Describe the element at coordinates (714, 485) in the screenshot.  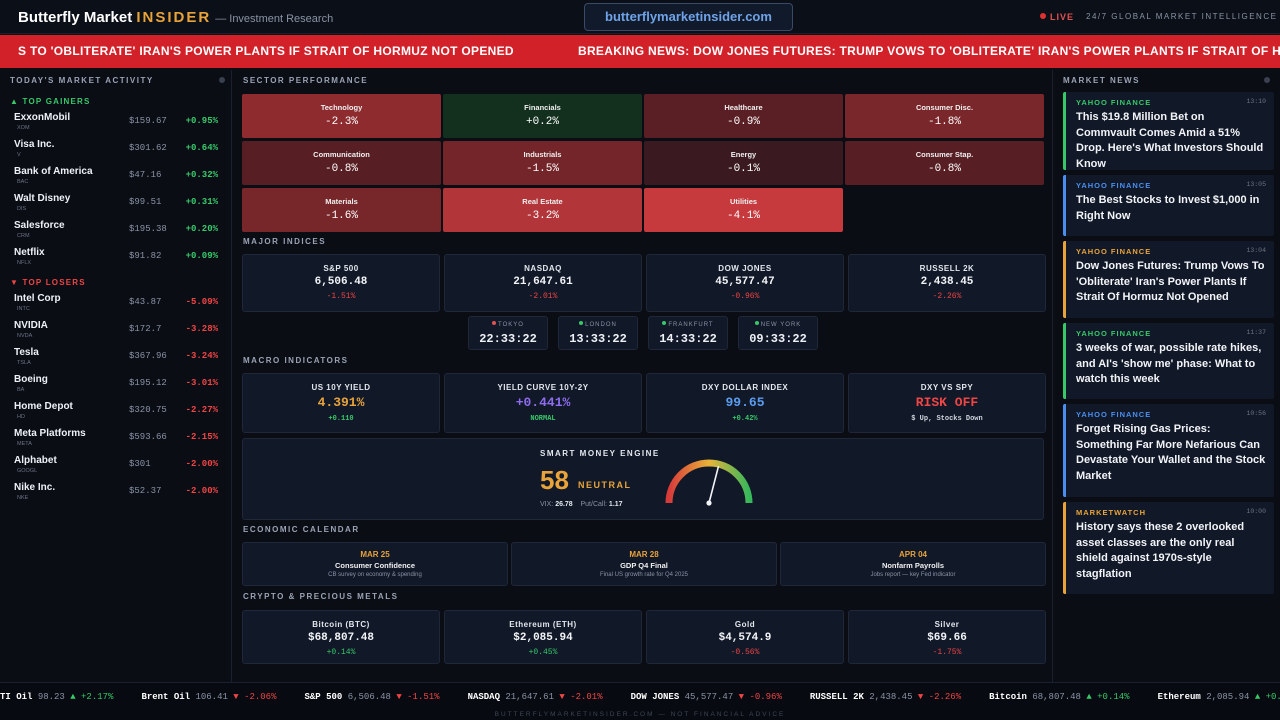
I see `gauge-needle` at that location.